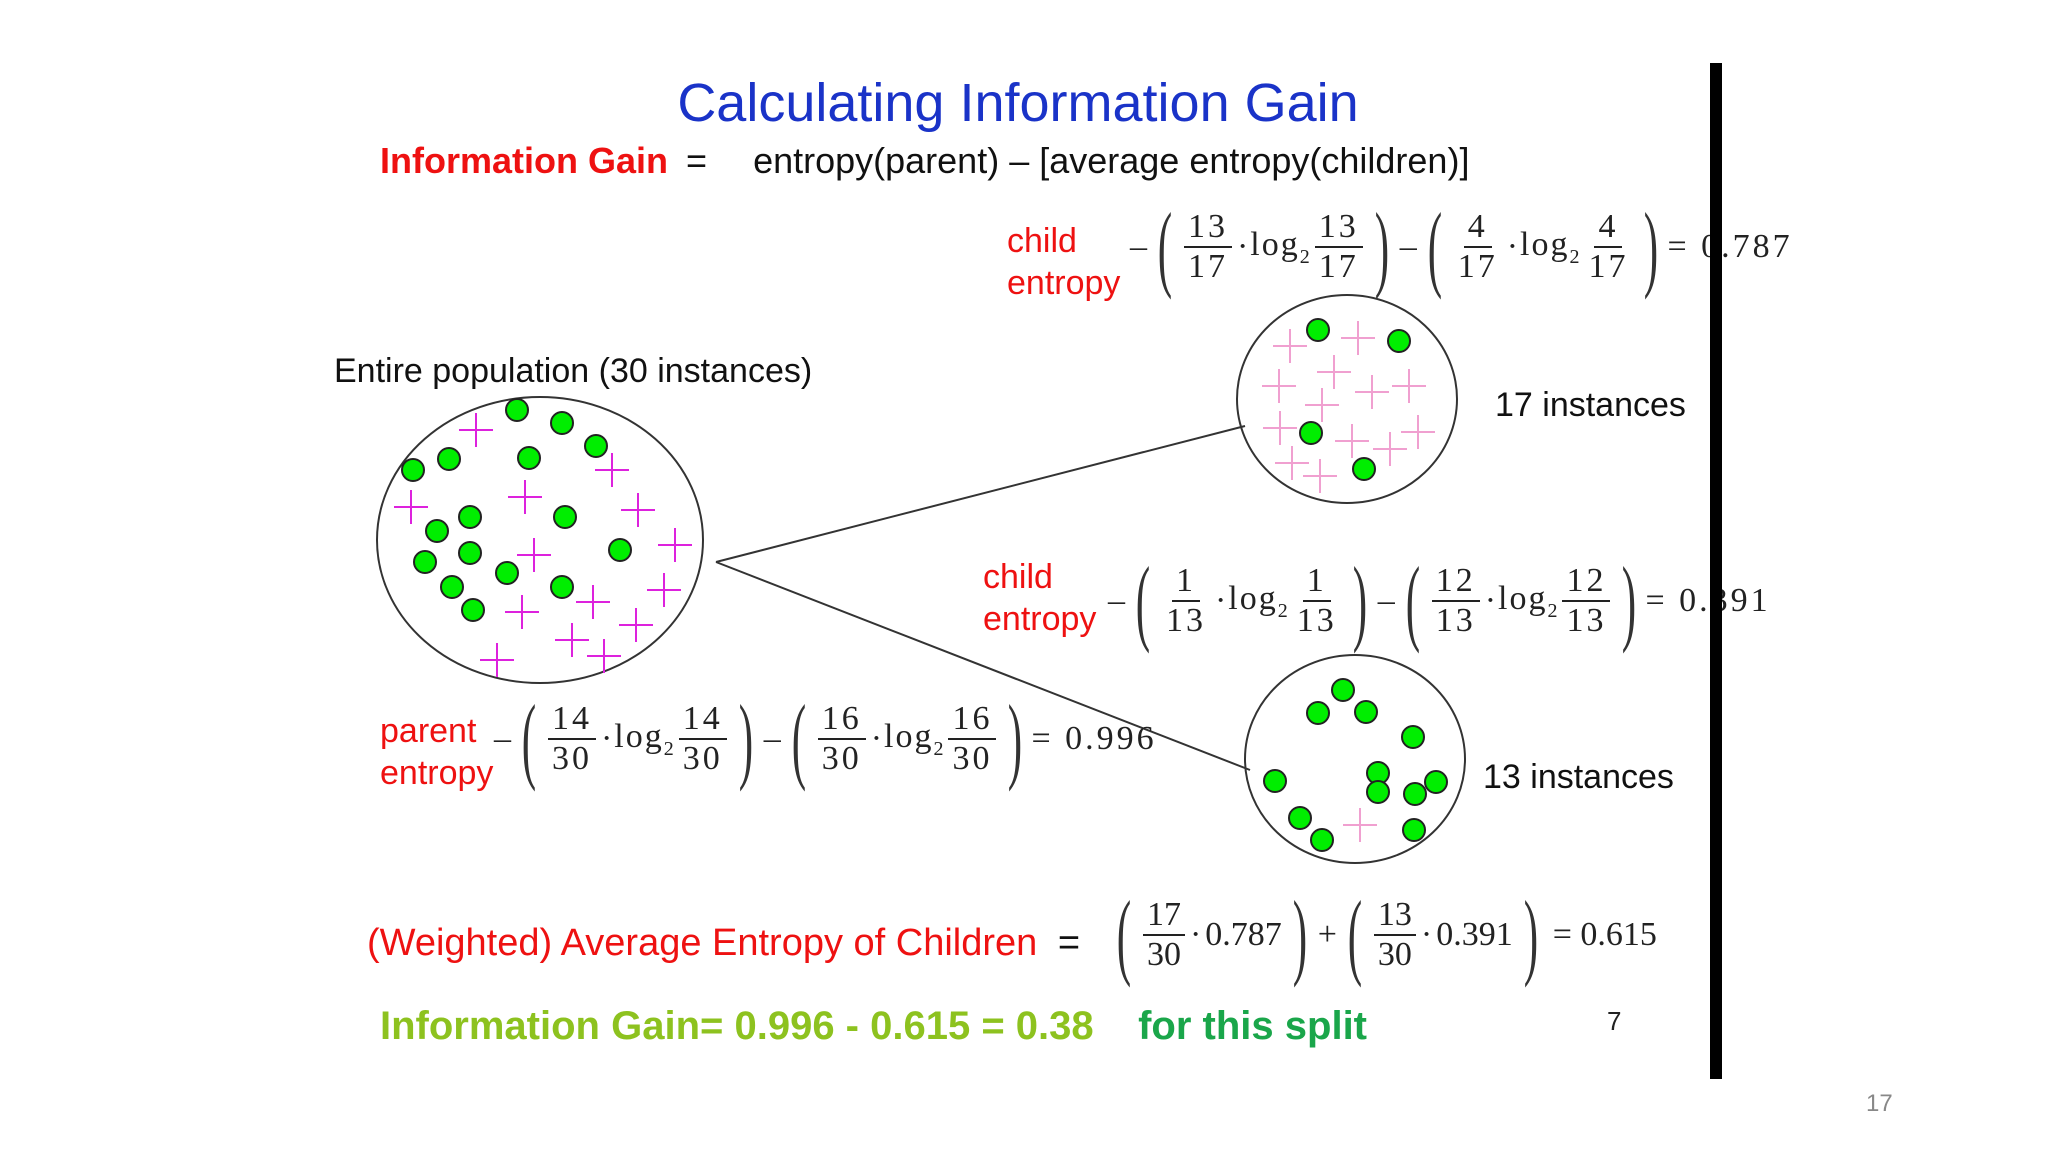 The image size is (2048, 1152). I want to click on child1-entropy-value: = 0.787, so click(1730, 246).